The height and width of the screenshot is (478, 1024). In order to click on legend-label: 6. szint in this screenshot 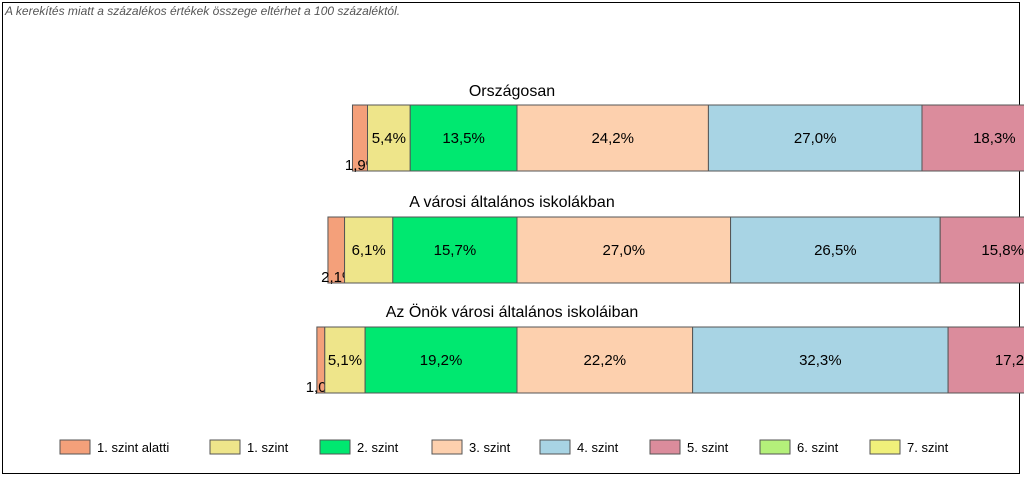, I will do `click(818, 447)`.